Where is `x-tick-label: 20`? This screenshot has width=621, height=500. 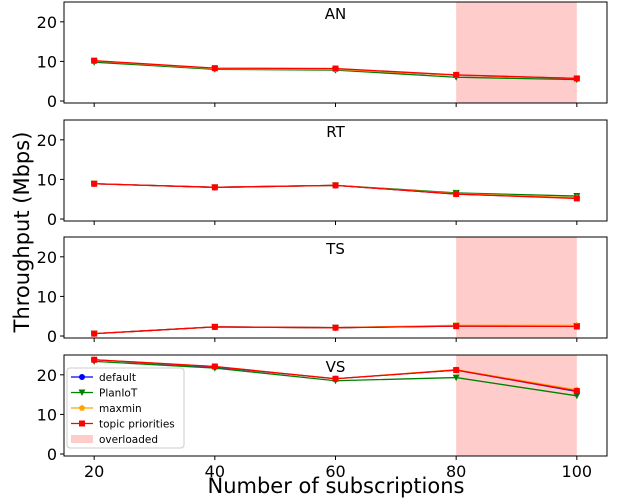 x-tick-label: 20 is located at coordinates (94, 471).